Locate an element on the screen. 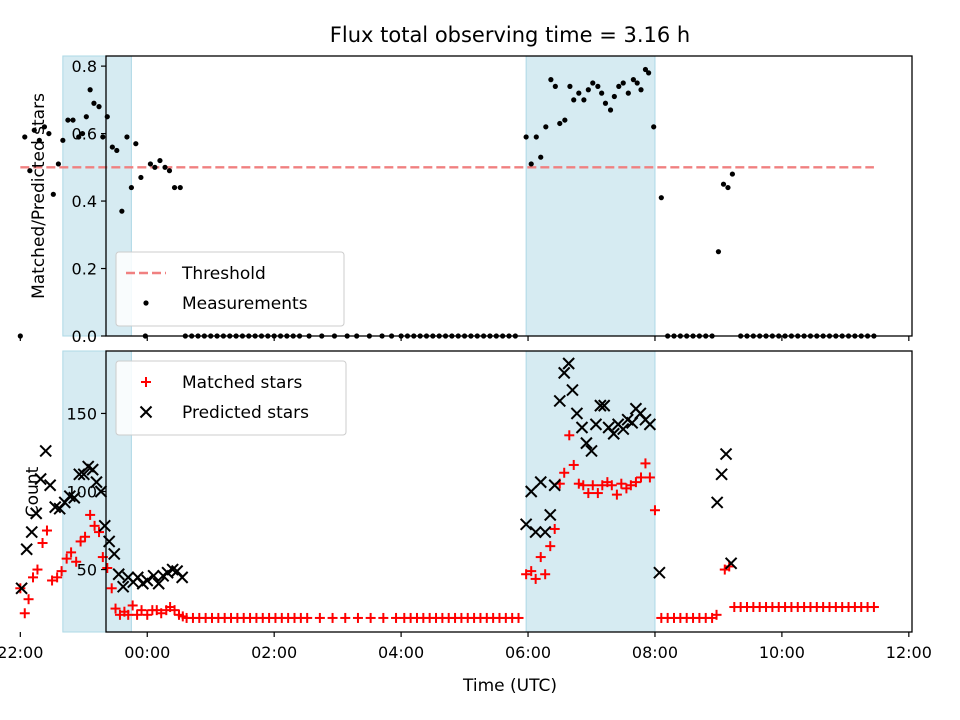 This screenshot has height=720, width=960. x-tick-label: 10:00 is located at coordinates (782, 652).